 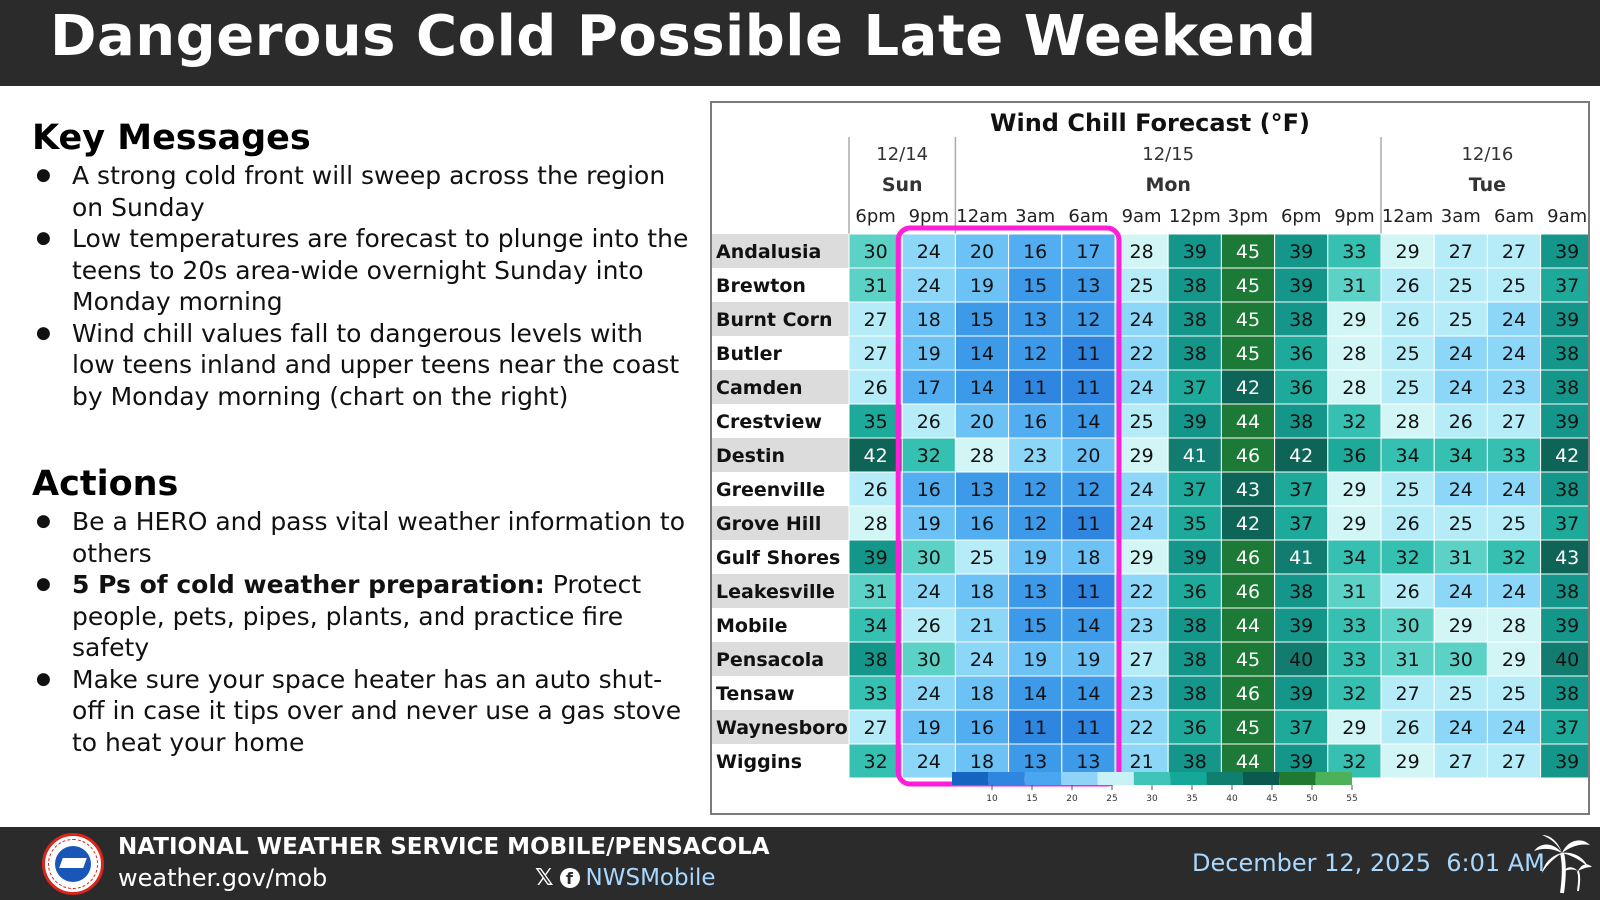 What do you see at coordinates (770, 660) in the screenshot?
I see `location-label: Pensacola` at bounding box center [770, 660].